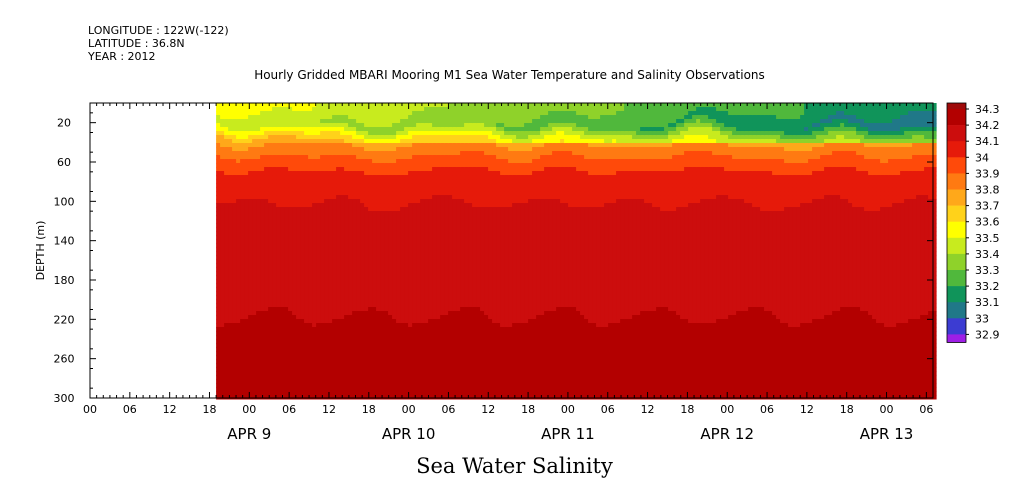  What do you see at coordinates (64, 123) in the screenshot?
I see `depth-tick-label: 20` at bounding box center [64, 123].